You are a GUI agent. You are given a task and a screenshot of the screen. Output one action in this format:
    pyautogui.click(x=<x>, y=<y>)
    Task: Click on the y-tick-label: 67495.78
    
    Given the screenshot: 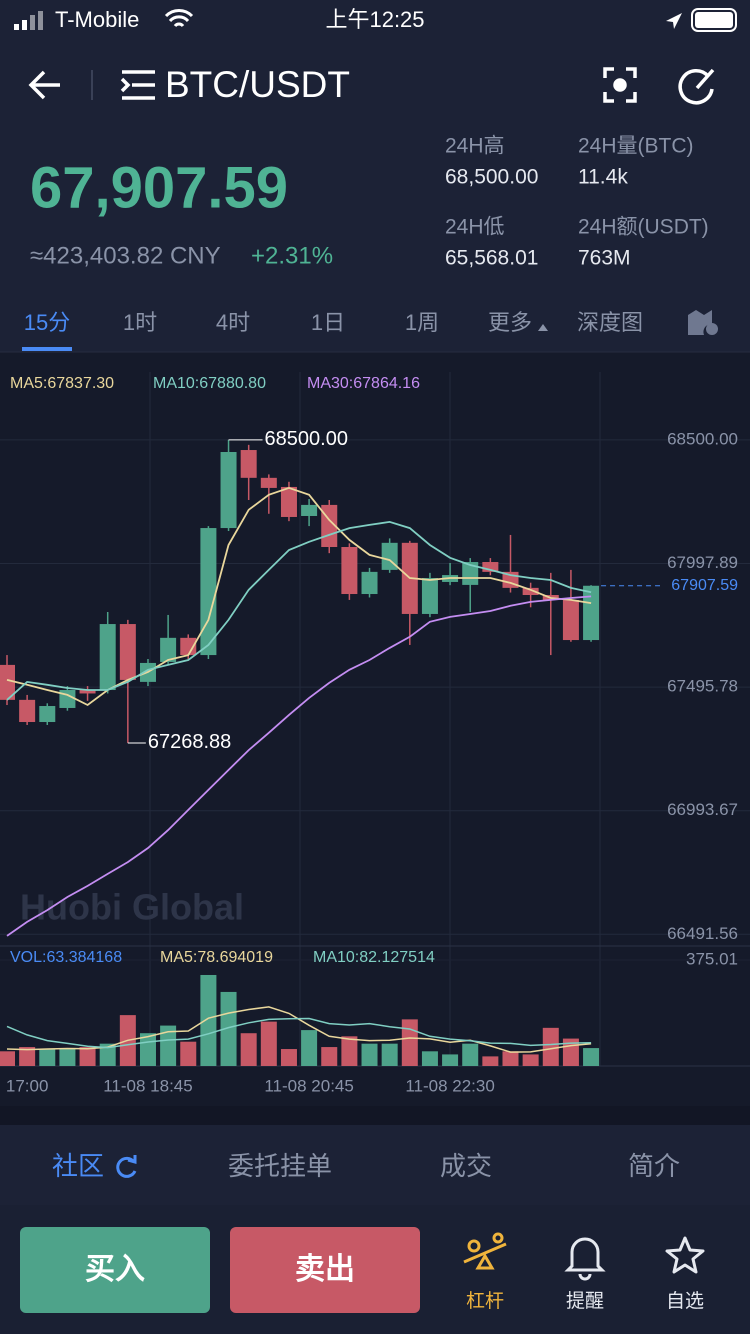 What is the action you would take?
    pyautogui.click(x=702, y=686)
    